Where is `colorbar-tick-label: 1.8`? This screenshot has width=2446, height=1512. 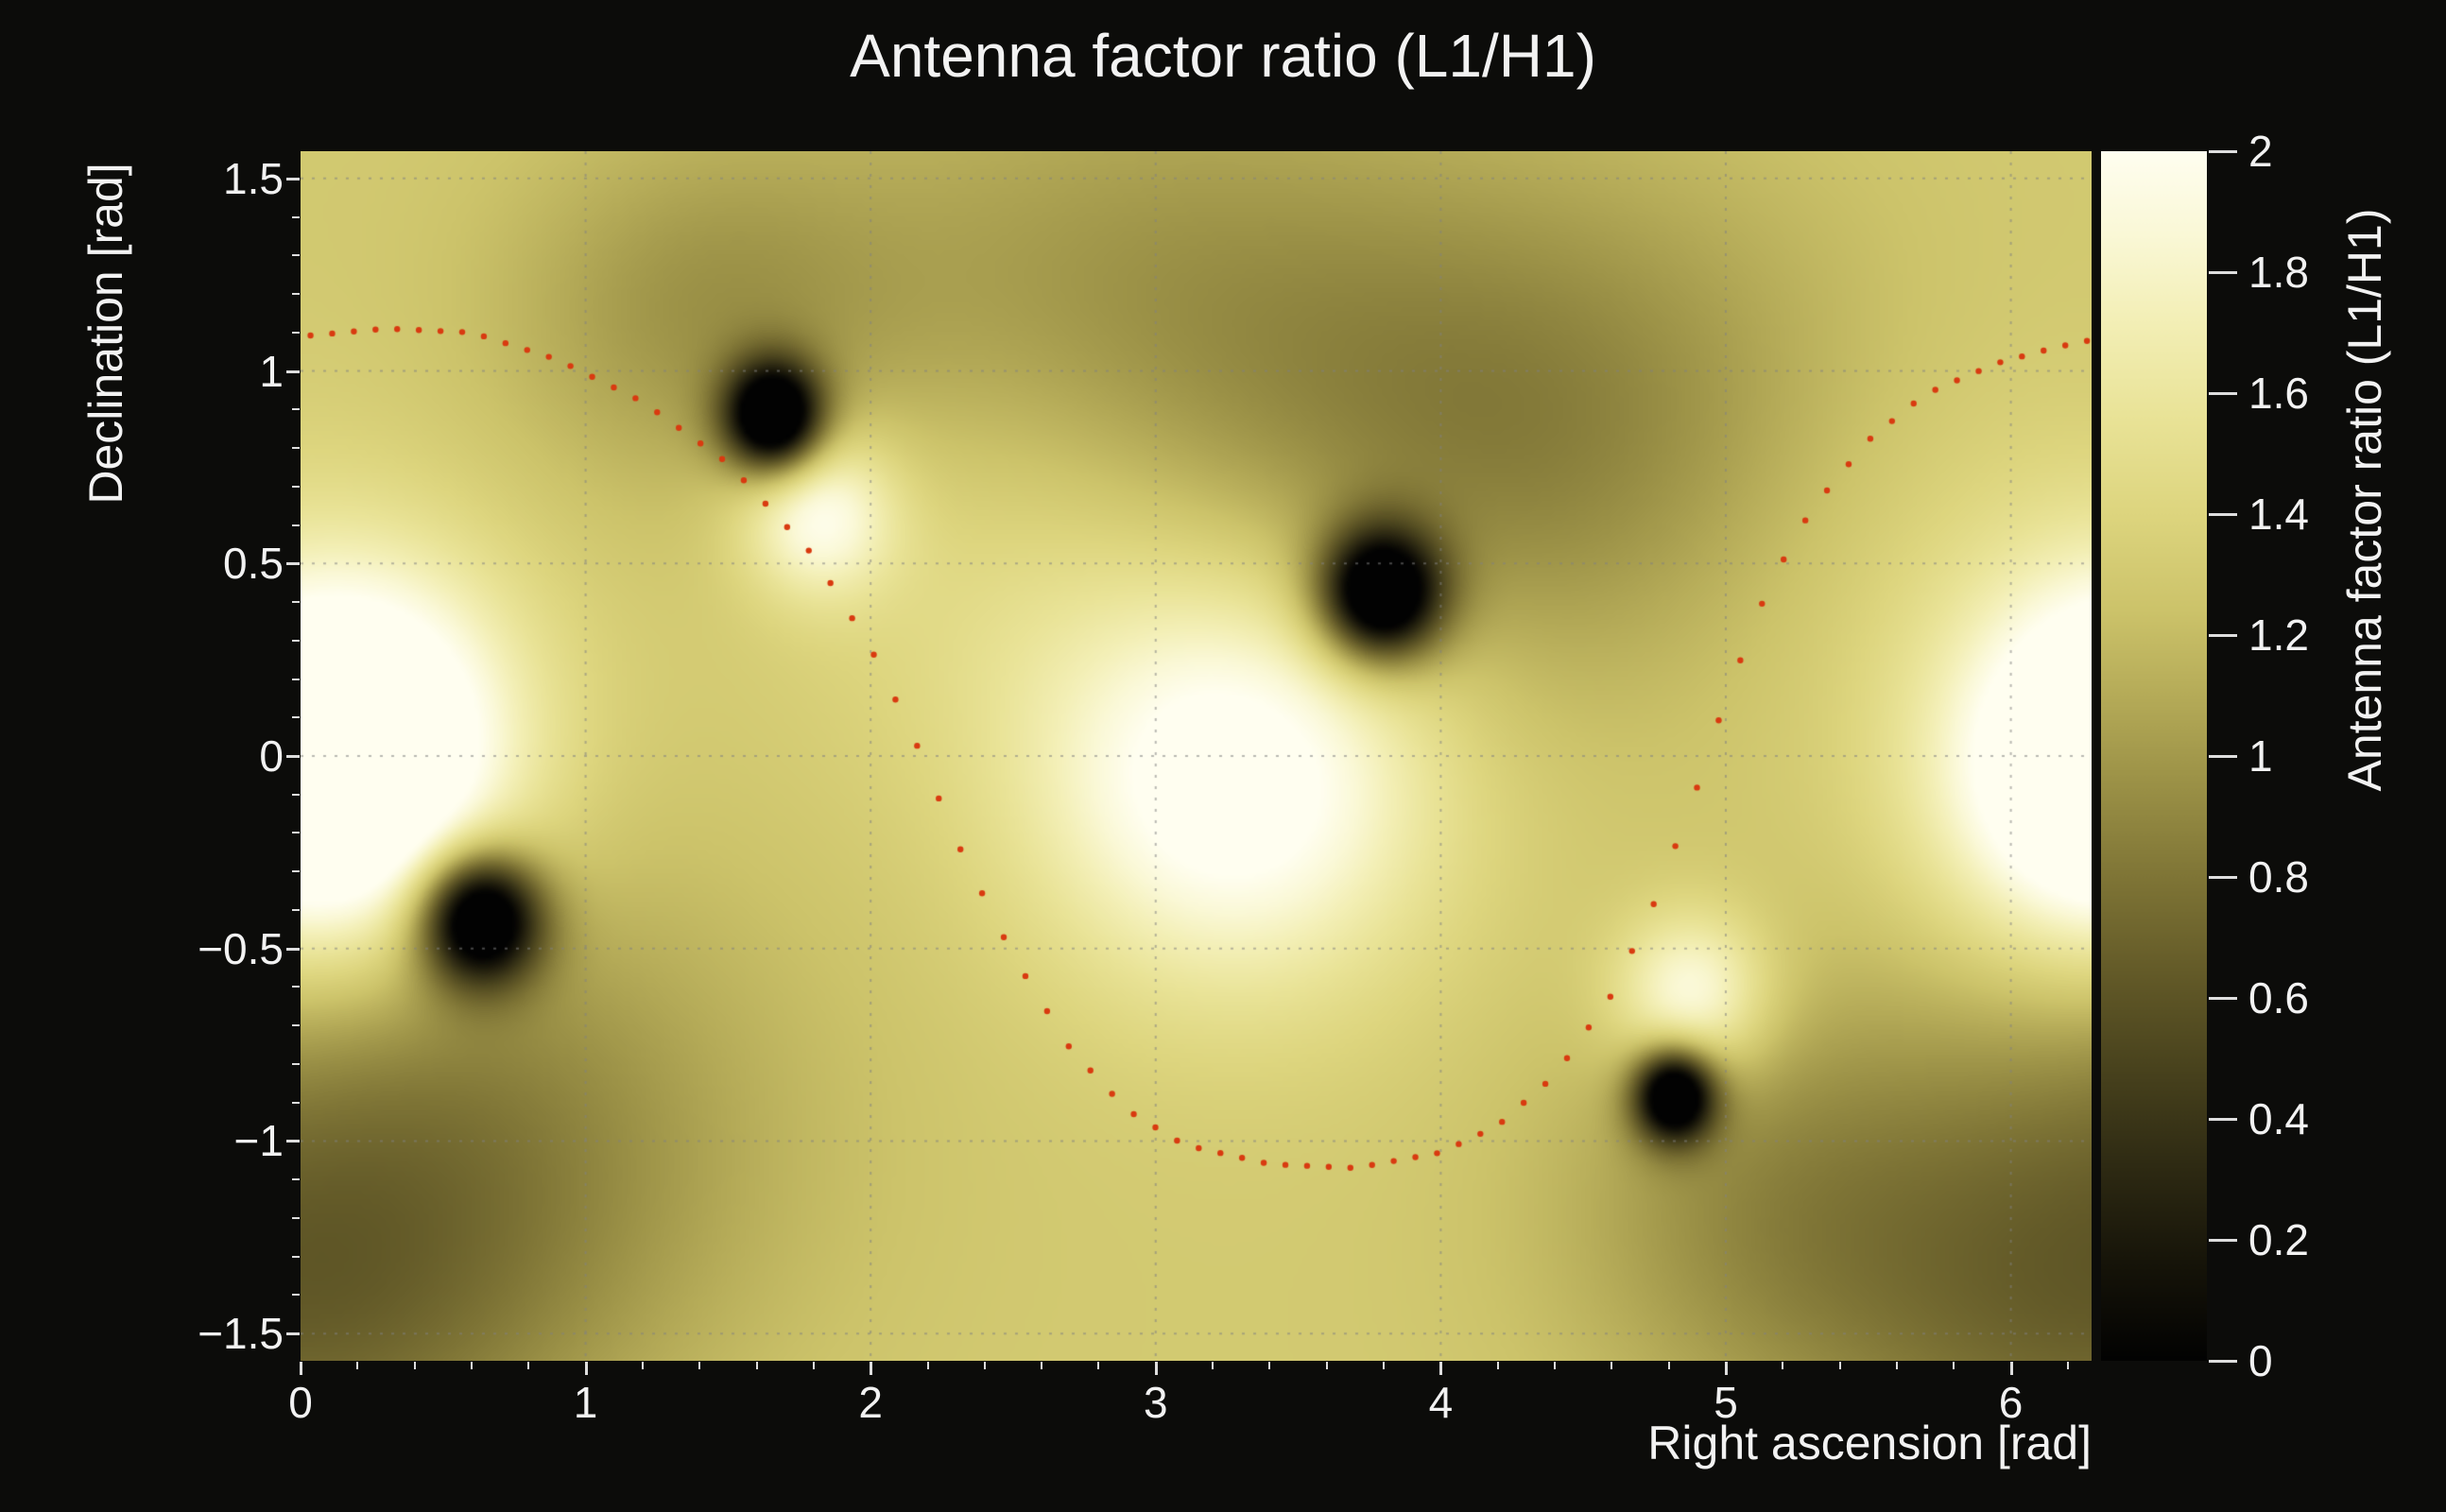 colorbar-tick-label: 1.8 is located at coordinates (2278, 272).